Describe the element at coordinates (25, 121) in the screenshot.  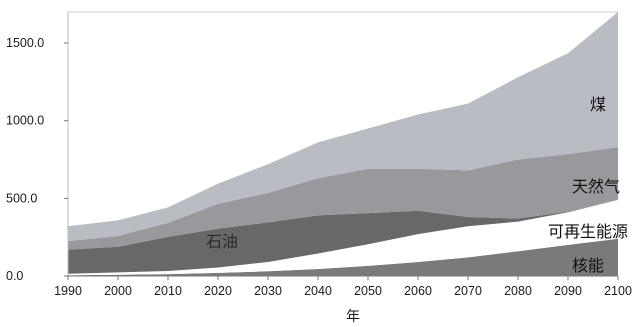
I see `y-tick-label: 1000.0` at that location.